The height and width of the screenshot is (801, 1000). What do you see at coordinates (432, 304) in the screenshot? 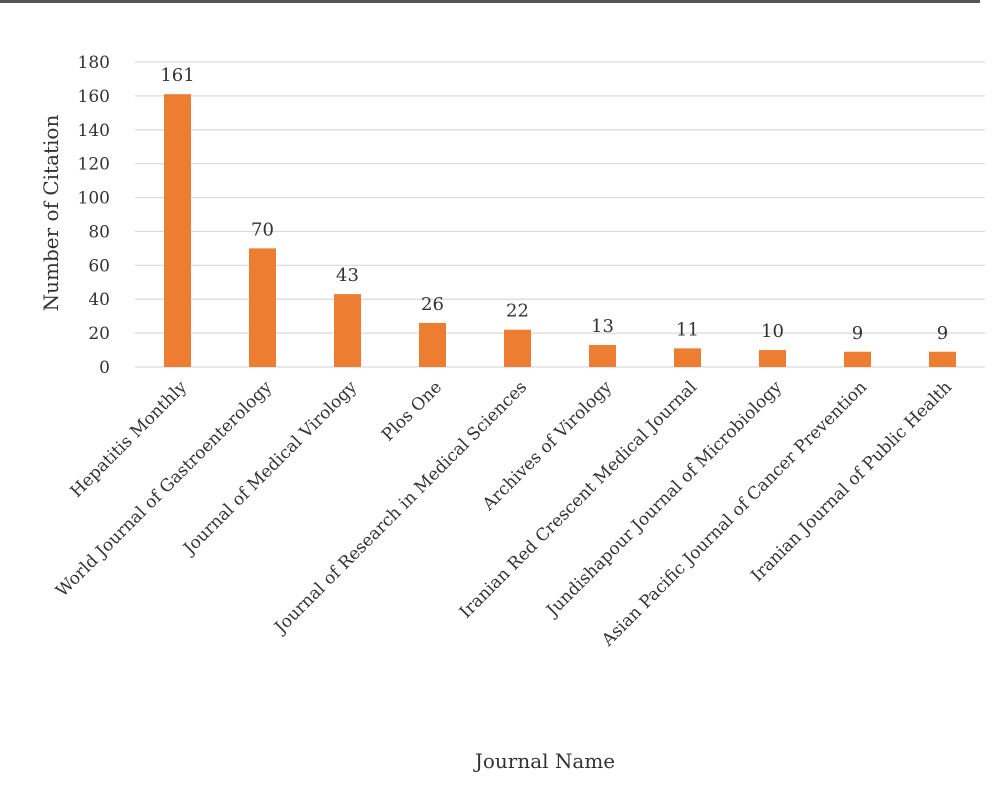
I see `data-label: 26` at bounding box center [432, 304].